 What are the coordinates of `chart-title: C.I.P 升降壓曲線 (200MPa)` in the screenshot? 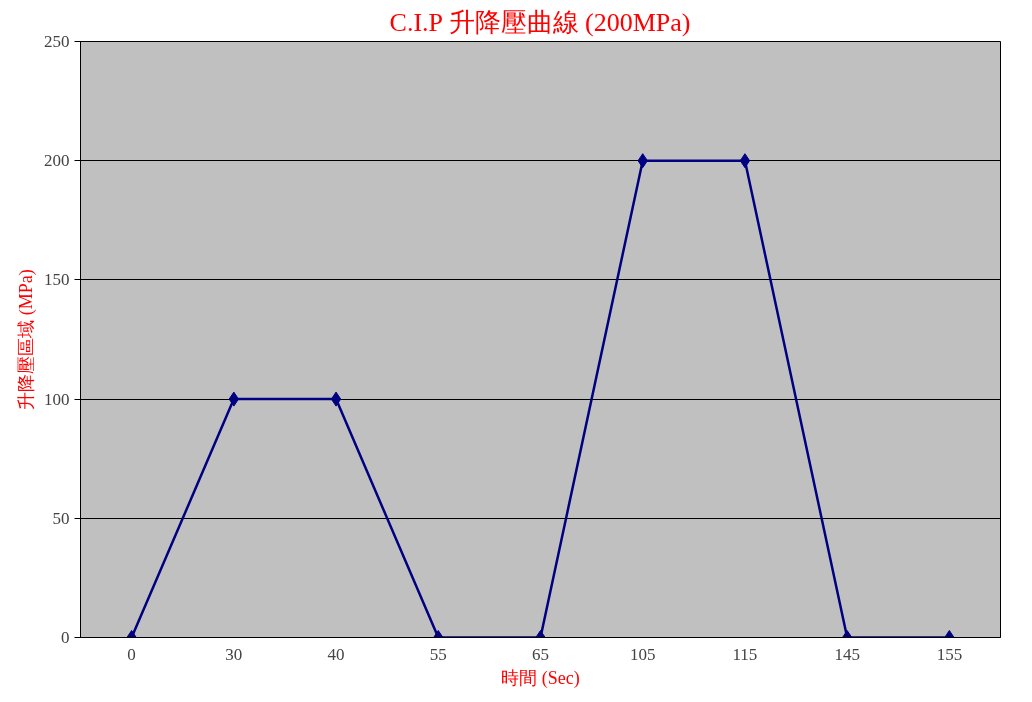 It's located at (540, 22).